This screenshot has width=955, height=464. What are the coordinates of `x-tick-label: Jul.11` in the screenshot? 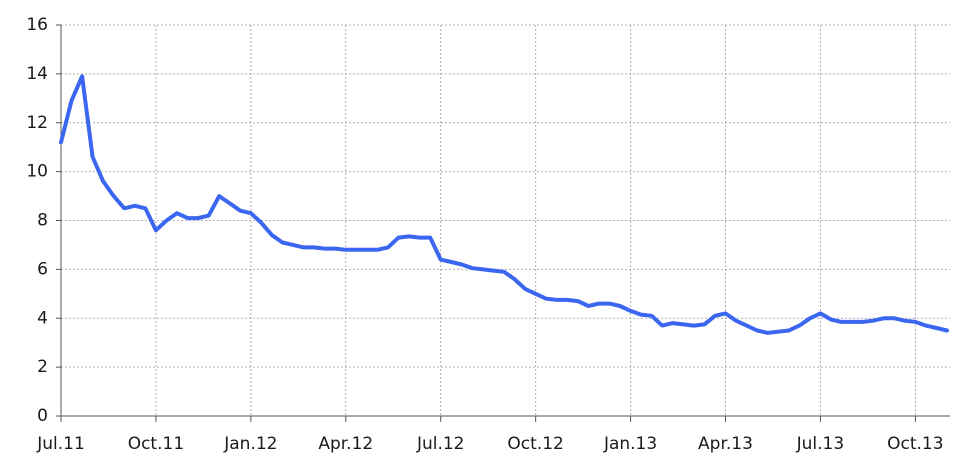 It's located at (60, 444).